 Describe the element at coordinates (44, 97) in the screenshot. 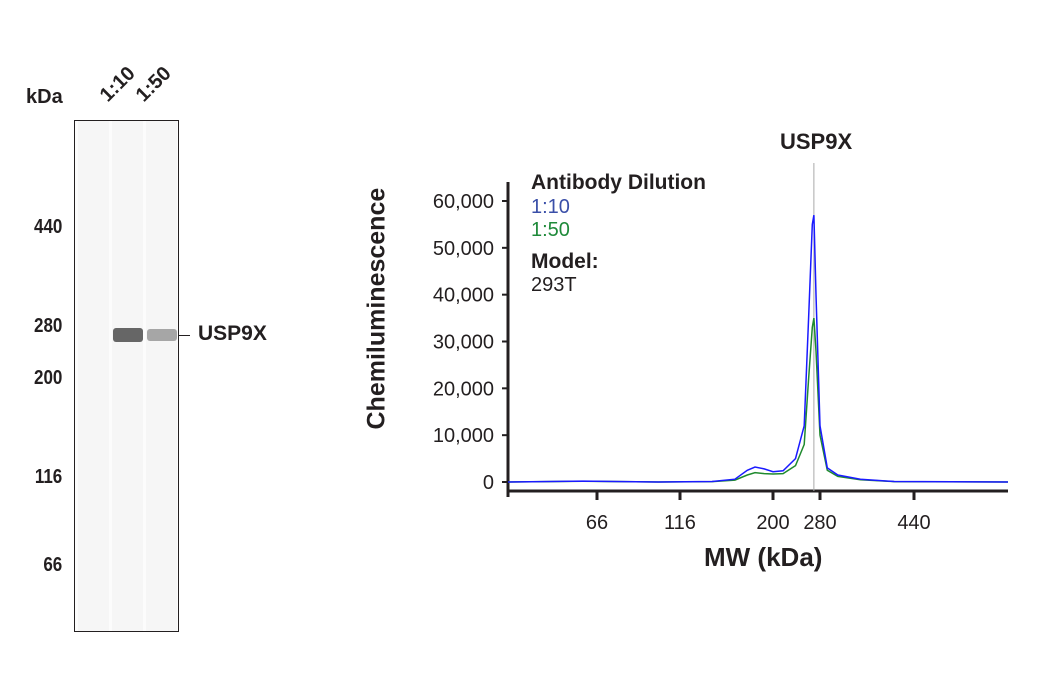

I see `kda-label: kDa` at that location.